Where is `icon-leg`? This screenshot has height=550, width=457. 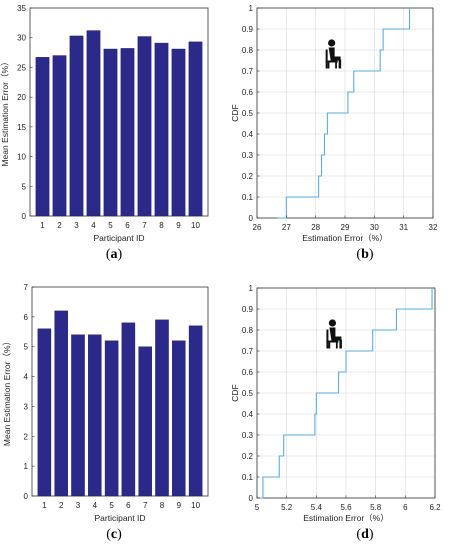 icon-leg is located at coordinates (340, 64).